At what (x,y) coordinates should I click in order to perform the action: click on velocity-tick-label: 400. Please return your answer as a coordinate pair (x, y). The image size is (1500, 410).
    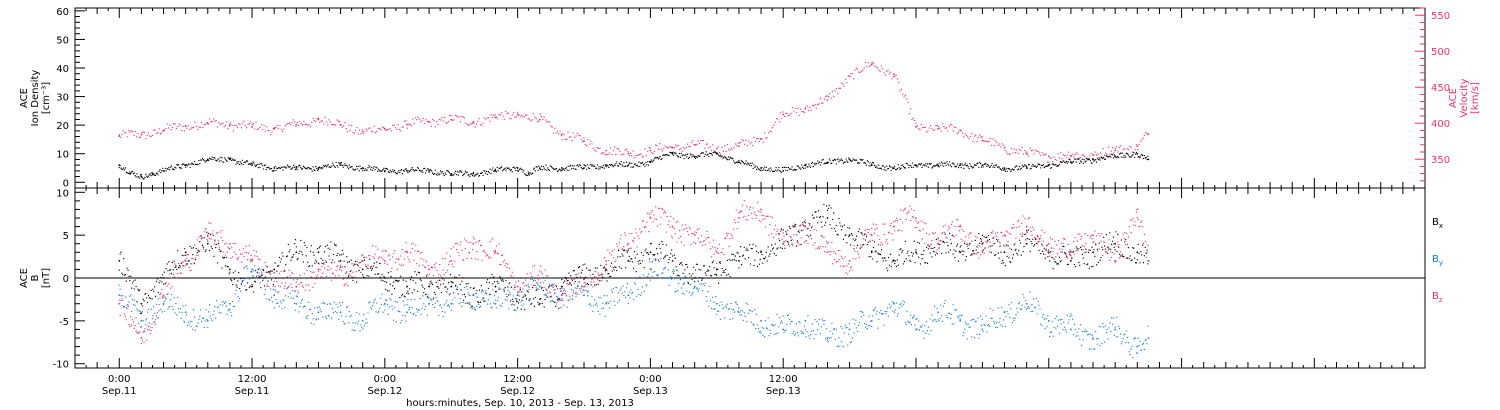
    Looking at the image, I should click on (1440, 124).